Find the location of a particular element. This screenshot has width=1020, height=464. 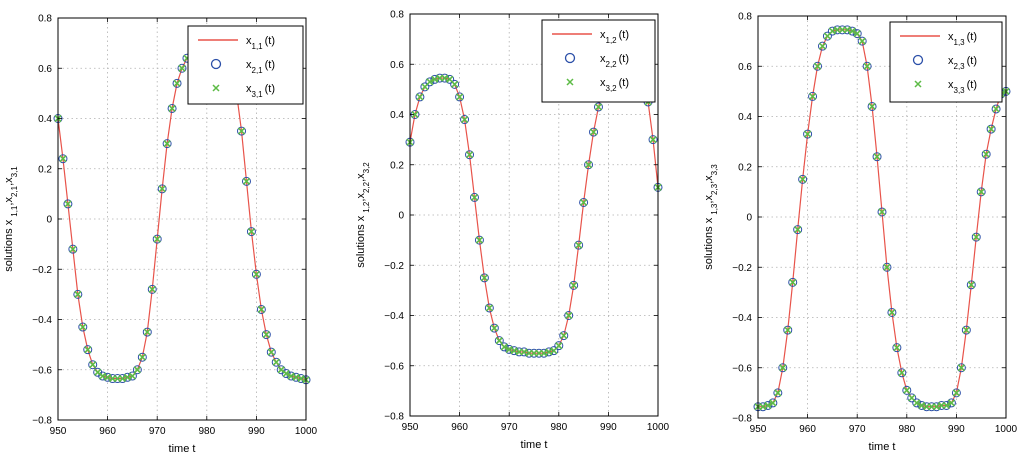

y-axis-label: solutions x 1,2,x2,2,x3,2 is located at coordinates (363, 215).